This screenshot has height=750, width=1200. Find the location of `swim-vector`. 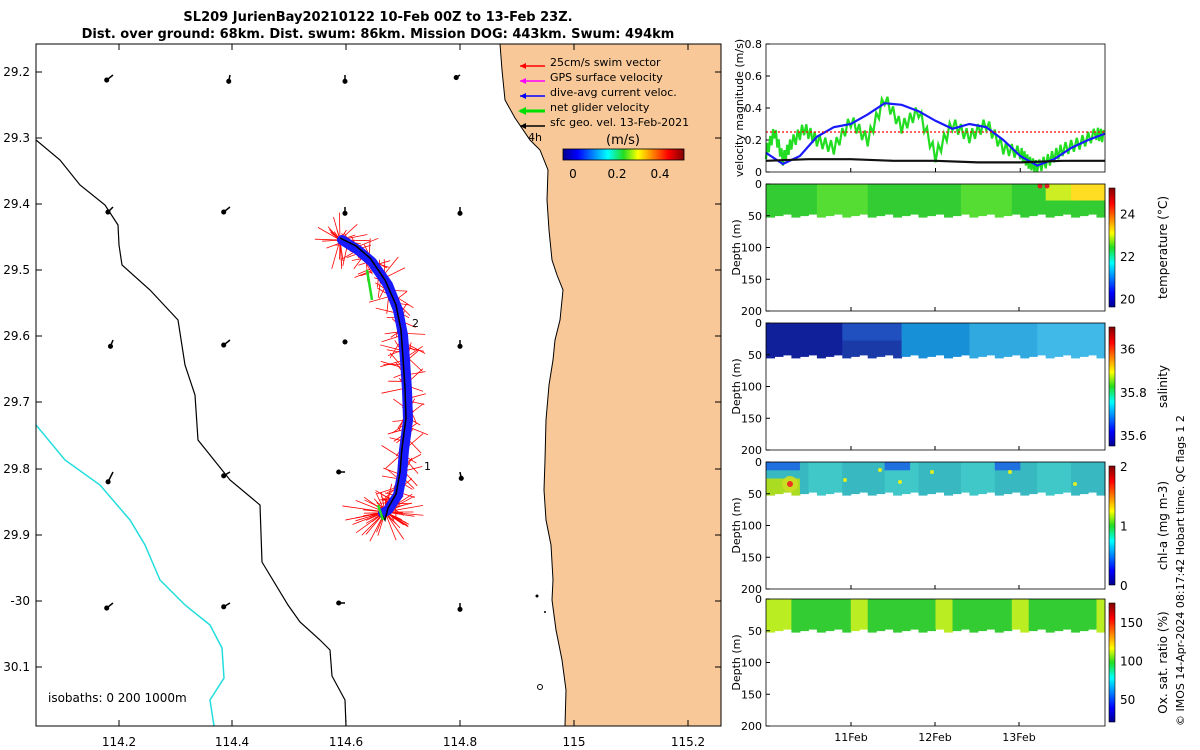

swim-vector is located at coordinates (339, 226).